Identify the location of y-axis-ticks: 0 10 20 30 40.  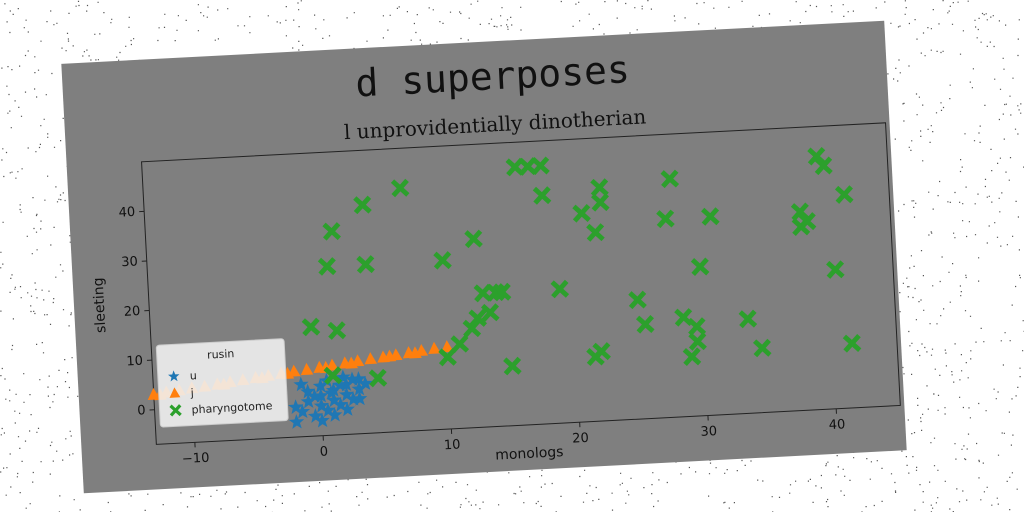
(136, 312).